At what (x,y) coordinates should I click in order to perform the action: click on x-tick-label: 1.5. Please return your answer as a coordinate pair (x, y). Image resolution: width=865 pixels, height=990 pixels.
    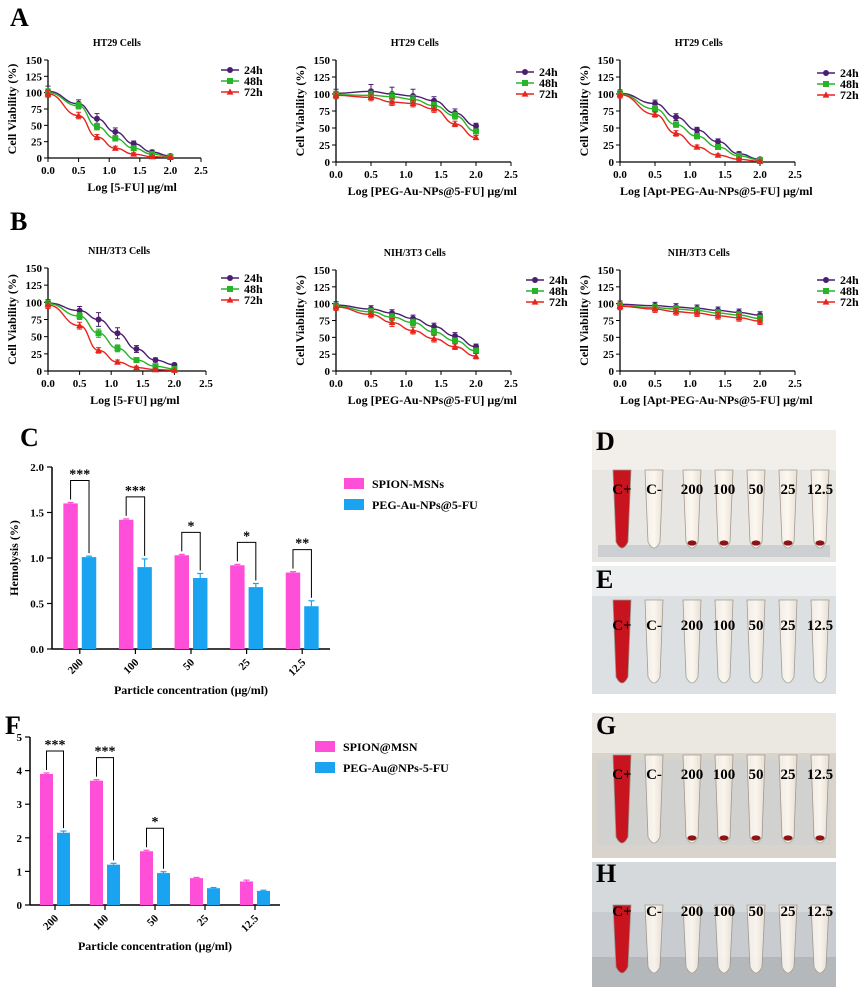
    Looking at the image, I should click on (725, 384).